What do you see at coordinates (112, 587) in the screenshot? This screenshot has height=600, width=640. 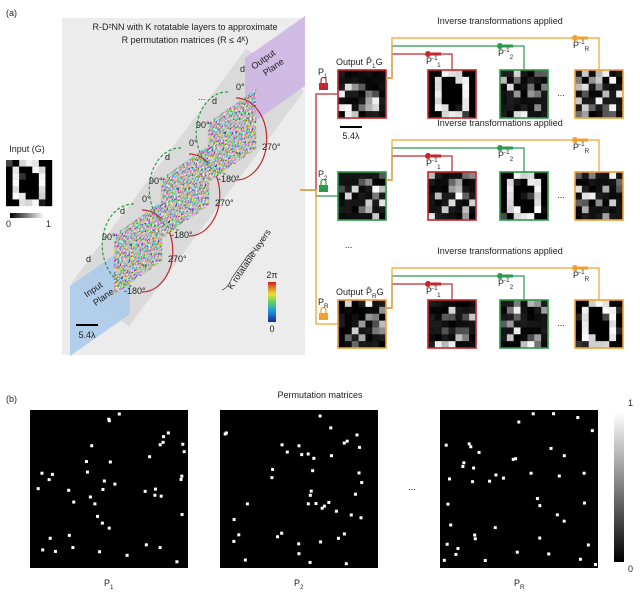 I see `label-part: 1` at bounding box center [112, 587].